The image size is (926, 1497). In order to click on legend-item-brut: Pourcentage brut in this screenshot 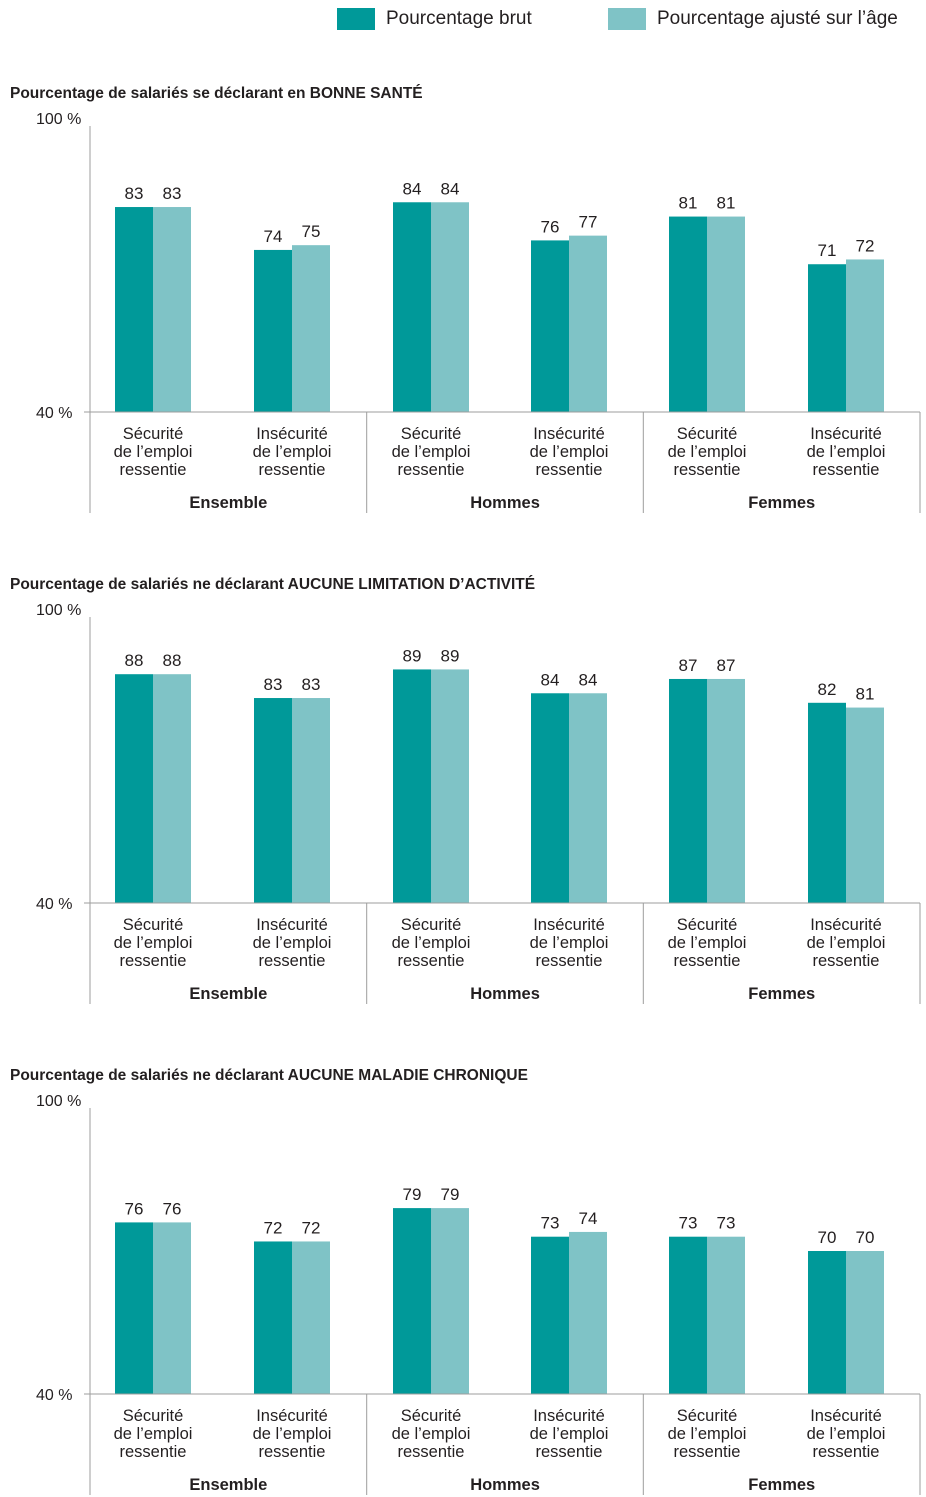, I will do `click(434, 19)`.